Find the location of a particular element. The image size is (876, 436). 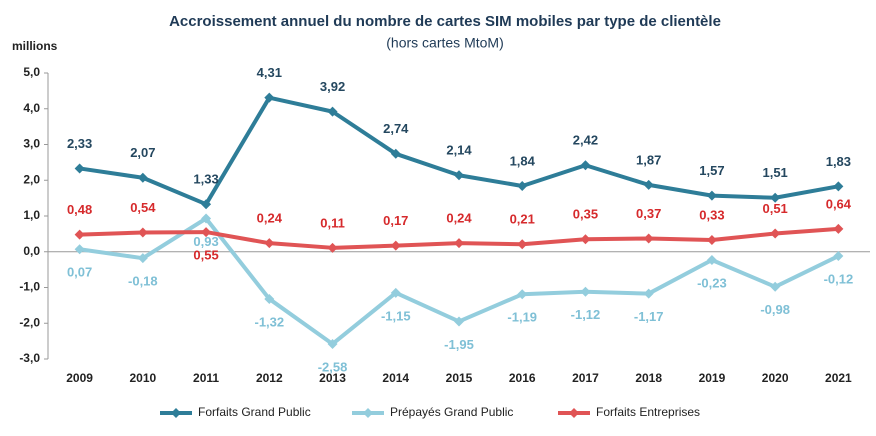

y-tick-label: 0,0 is located at coordinates (31, 251).